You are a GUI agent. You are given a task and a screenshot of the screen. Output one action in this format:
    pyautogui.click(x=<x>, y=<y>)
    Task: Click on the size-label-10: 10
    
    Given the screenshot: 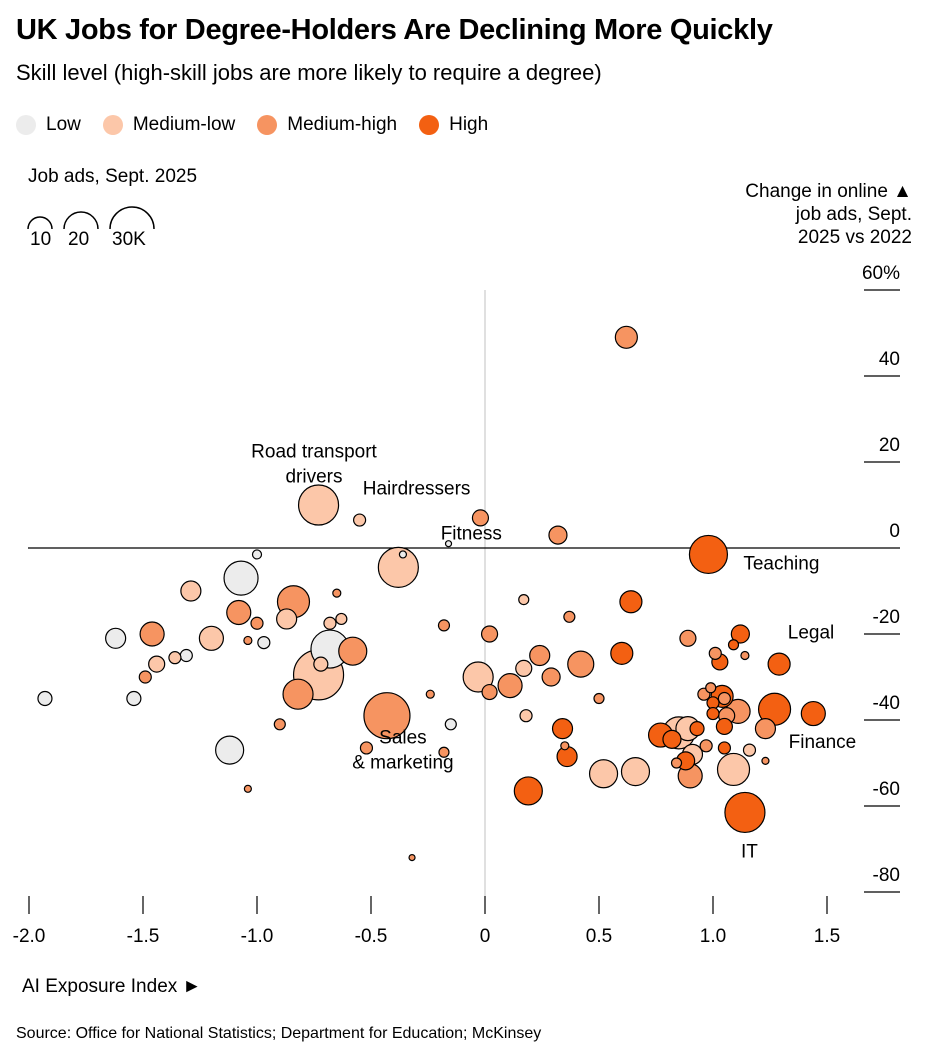 What is the action you would take?
    pyautogui.click(x=41, y=239)
    